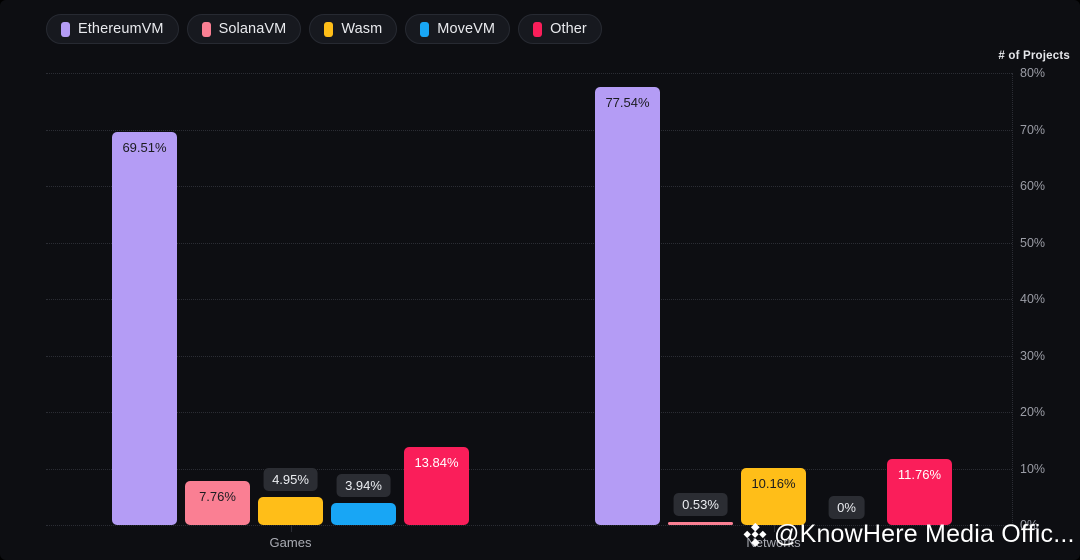  Describe the element at coordinates (773, 496) in the screenshot. I see `bar-wasm-networks: 10.16%` at that location.